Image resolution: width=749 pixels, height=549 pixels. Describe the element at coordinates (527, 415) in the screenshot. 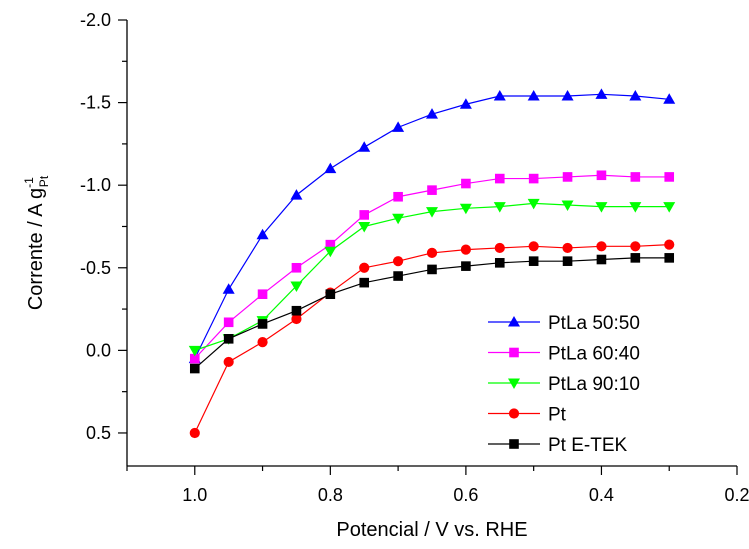

I see `legend-item: Pt` at that location.